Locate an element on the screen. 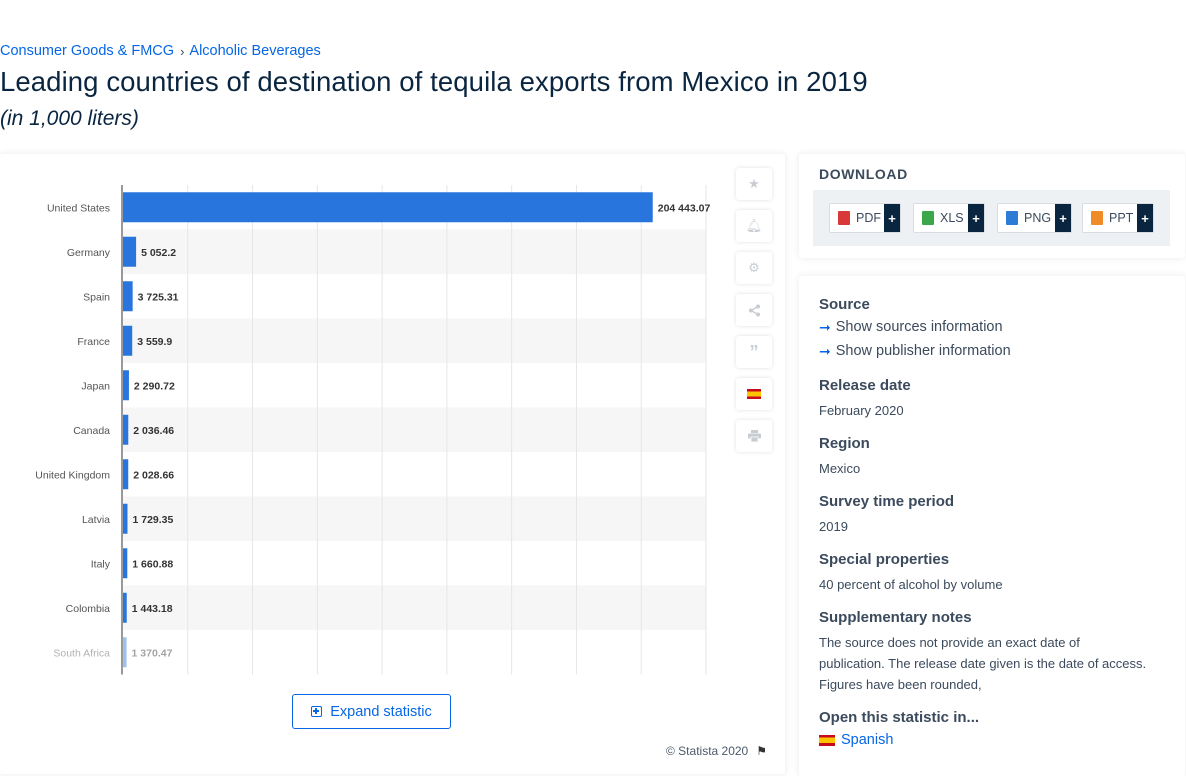 Image resolution: width=1186 pixels, height=776 pixels. gear-icon: ⚙ is located at coordinates (754, 267).